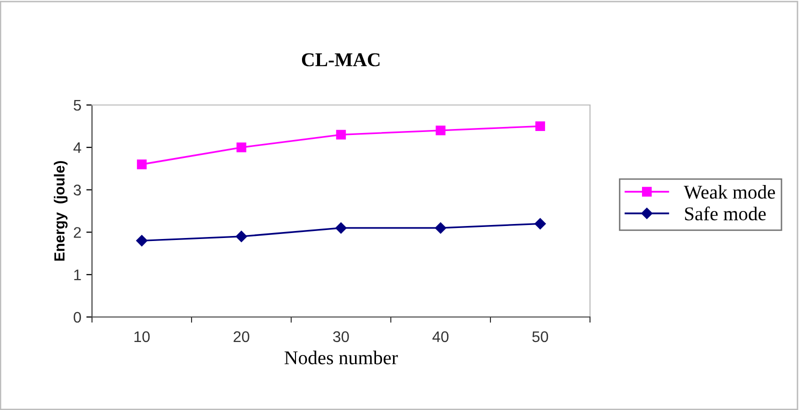  I want to click on y-tick-label: 5, so click(77, 105).